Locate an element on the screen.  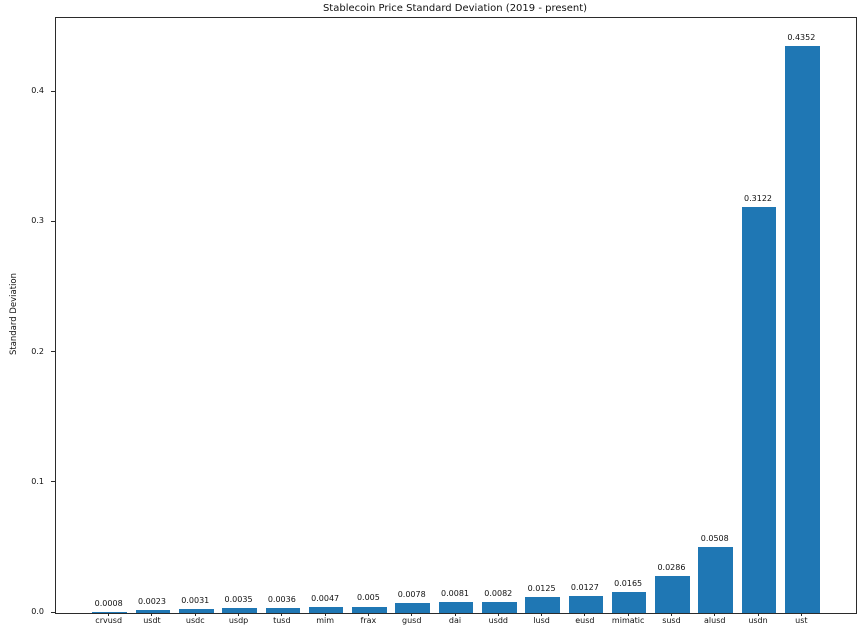
bar-usdc is located at coordinates (196, 610).